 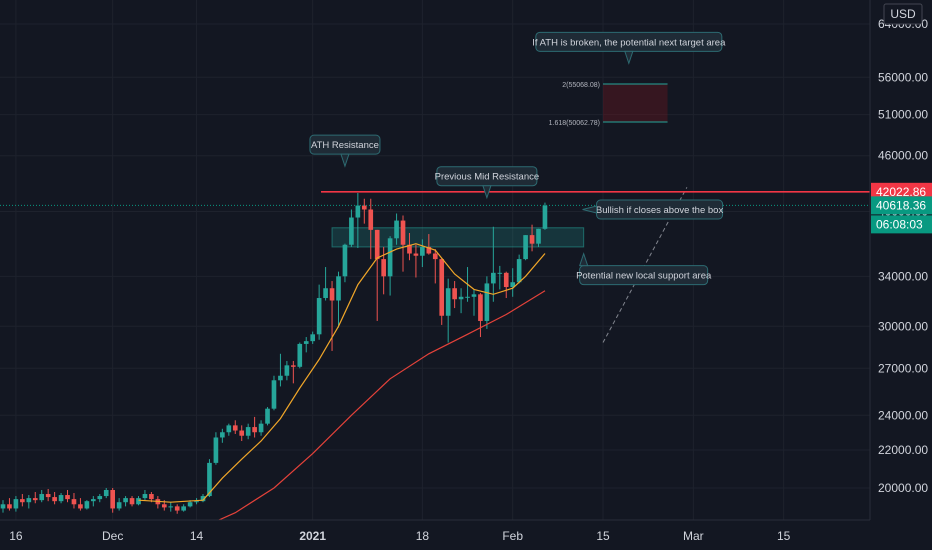 What do you see at coordinates (423, 536) in the screenshot?
I see `x-tick-label: 18` at bounding box center [423, 536].